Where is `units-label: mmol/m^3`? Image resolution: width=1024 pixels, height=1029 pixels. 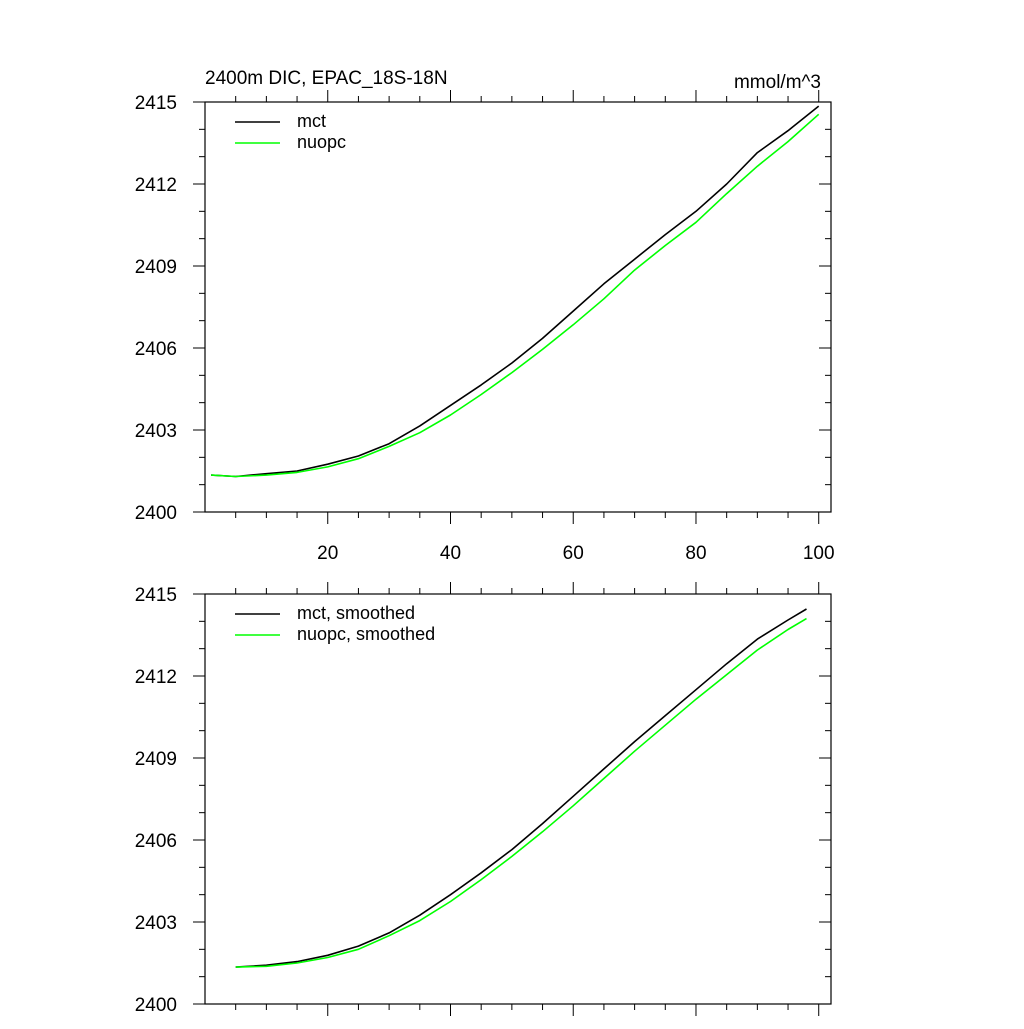
units-label: mmol/m^3 is located at coordinates (777, 82).